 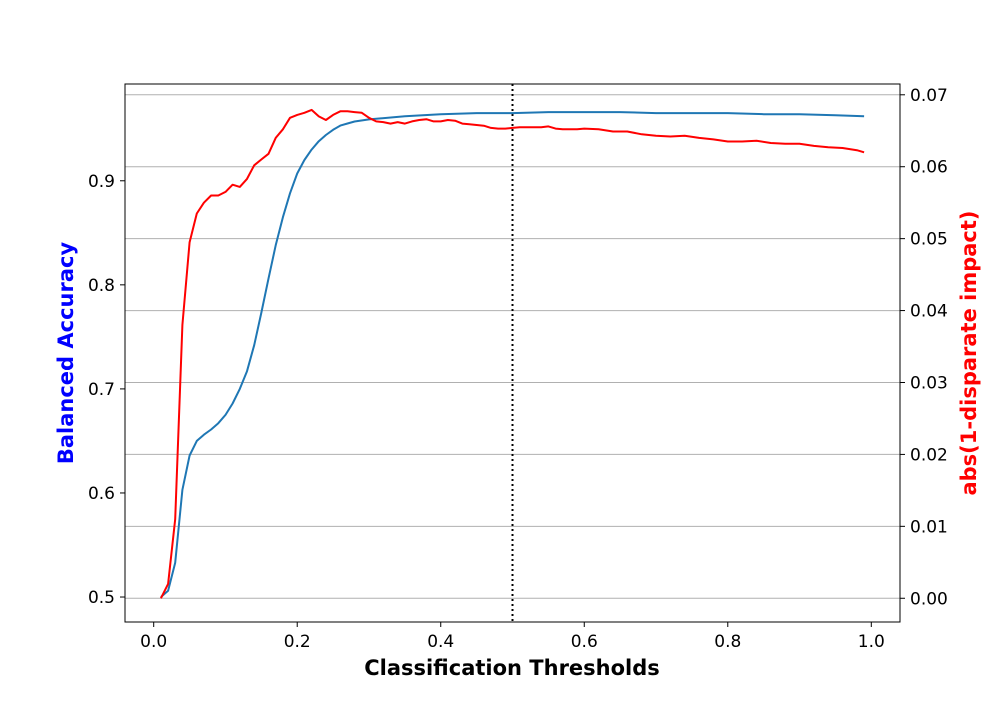 What do you see at coordinates (66, 353) in the screenshot?
I see `y-axis-left-label: Balanced Accuracy` at bounding box center [66, 353].